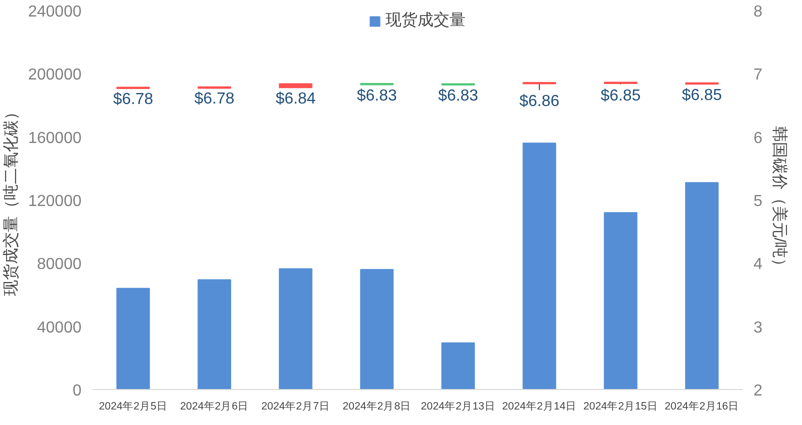  I want to click on y-tick-label: 240000, so click(55, 12).